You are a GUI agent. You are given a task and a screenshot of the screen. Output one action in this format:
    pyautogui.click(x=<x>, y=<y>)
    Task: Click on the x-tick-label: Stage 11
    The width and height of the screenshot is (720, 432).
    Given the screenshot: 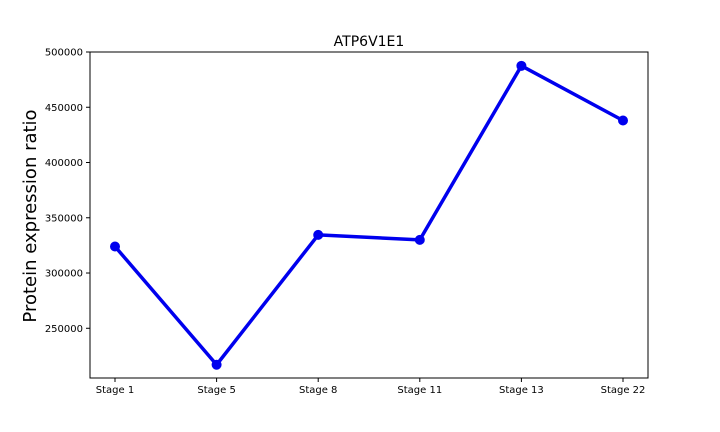 What is the action you would take?
    pyautogui.click(x=419, y=390)
    